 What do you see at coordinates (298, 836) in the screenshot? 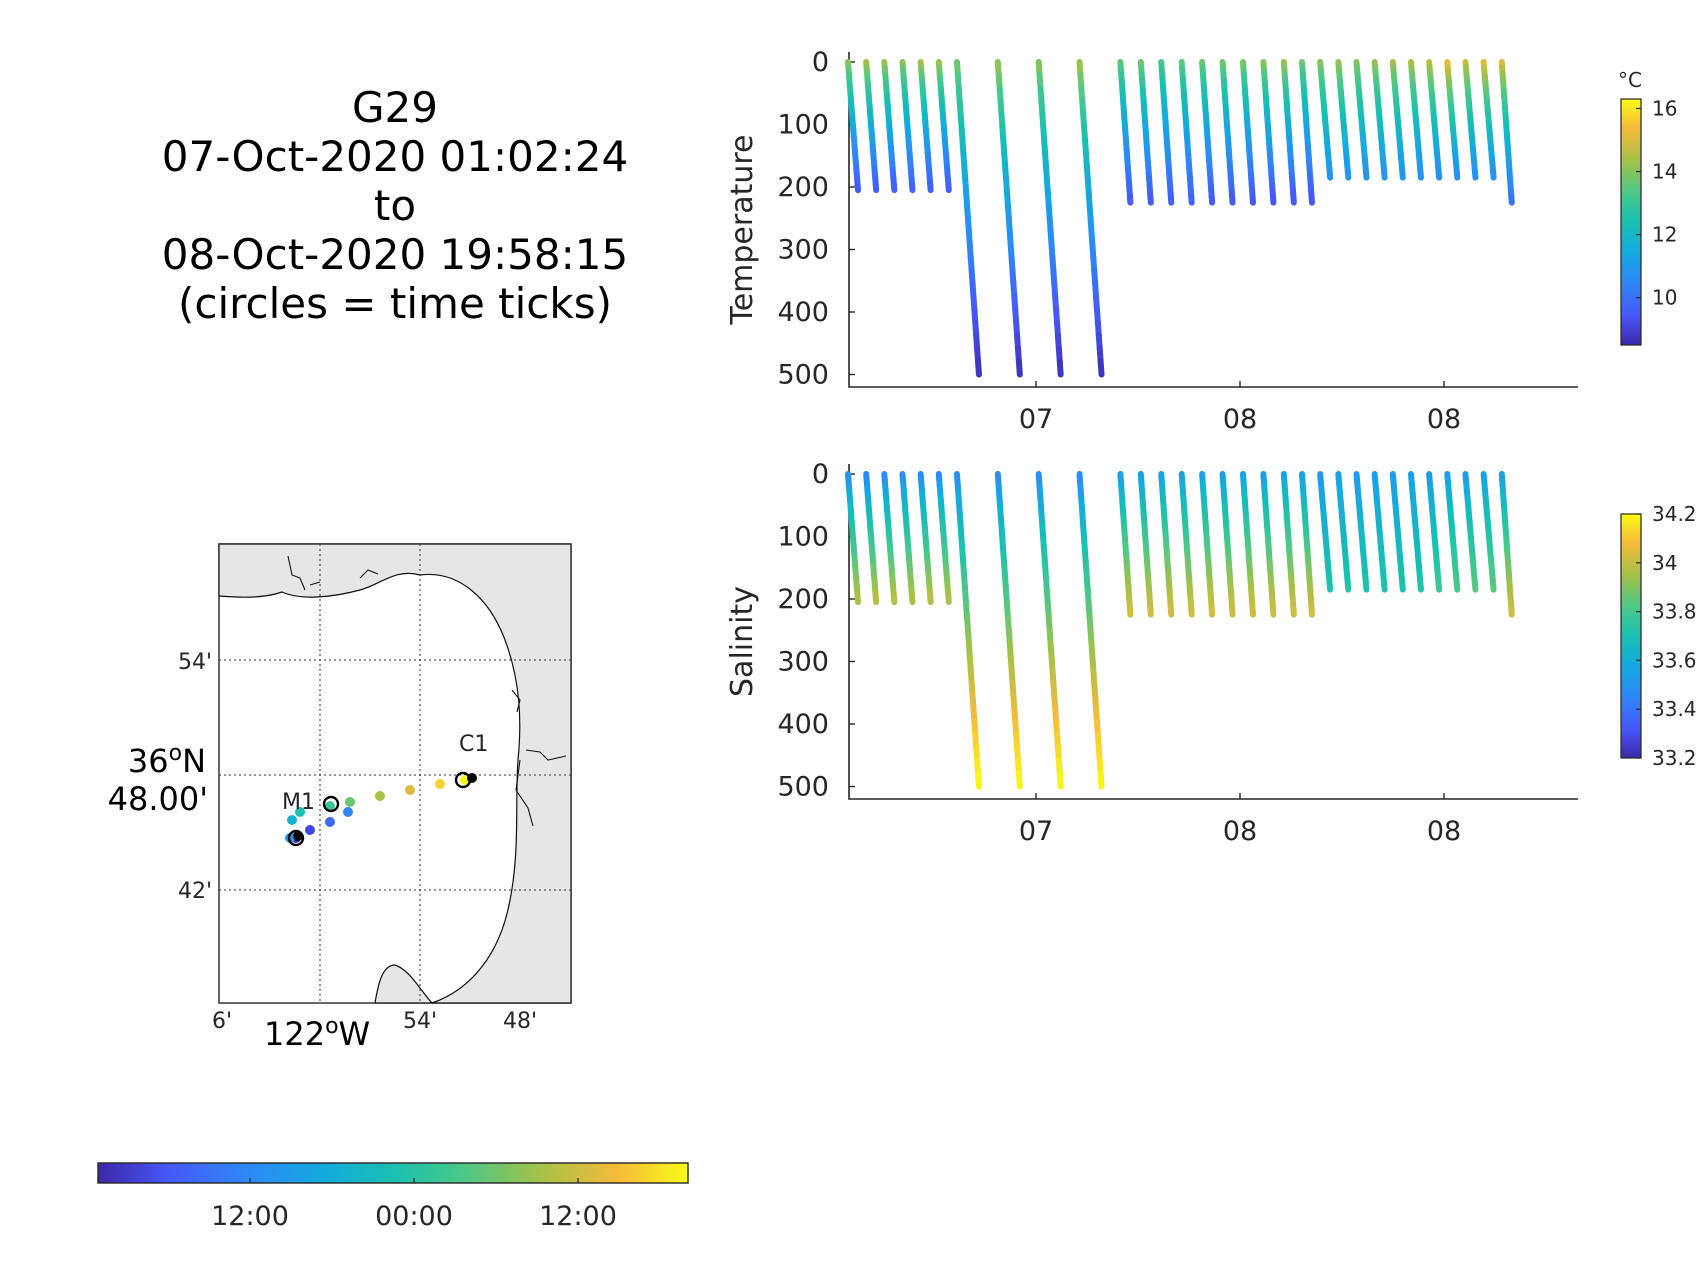
I see `track-start-marker` at bounding box center [298, 836].